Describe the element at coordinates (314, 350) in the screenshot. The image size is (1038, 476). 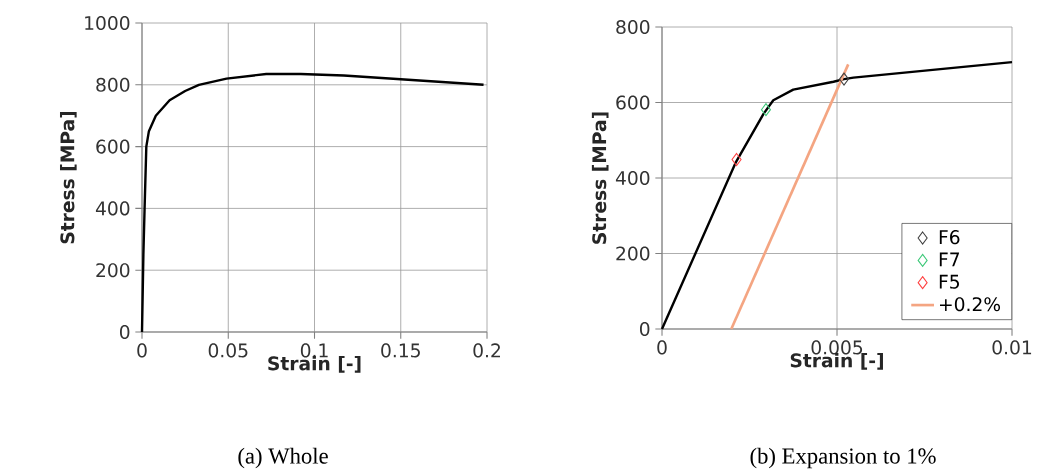
I see `x-tick-label: 0.1` at that location.